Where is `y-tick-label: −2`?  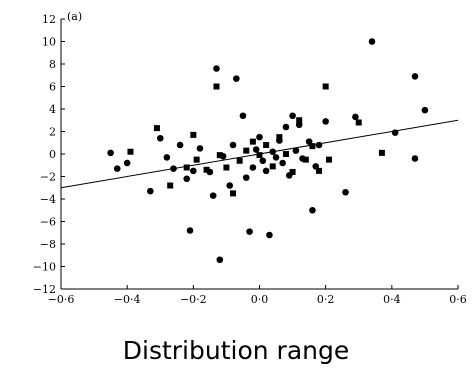 y-tick-label: −2 is located at coordinates (48, 177).